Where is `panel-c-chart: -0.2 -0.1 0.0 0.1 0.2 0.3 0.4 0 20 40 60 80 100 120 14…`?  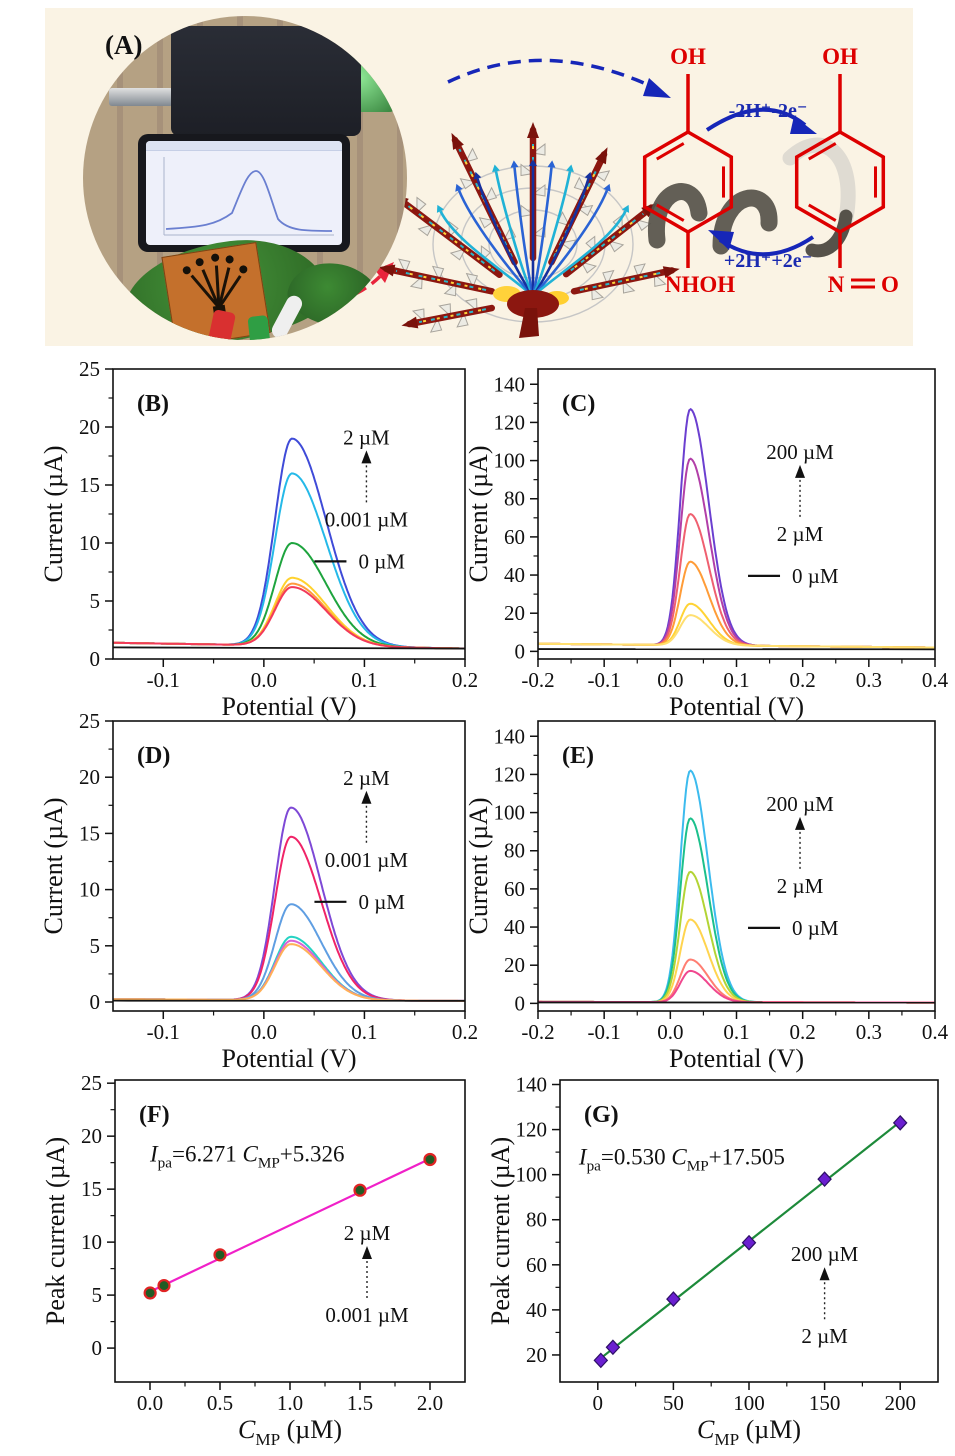 panel-c-chart: -0.2 -0.1 0.0 0.1 0.2 0.3 0.4 0 20 40 60 80 100 120 14… is located at coordinates (709, 542).